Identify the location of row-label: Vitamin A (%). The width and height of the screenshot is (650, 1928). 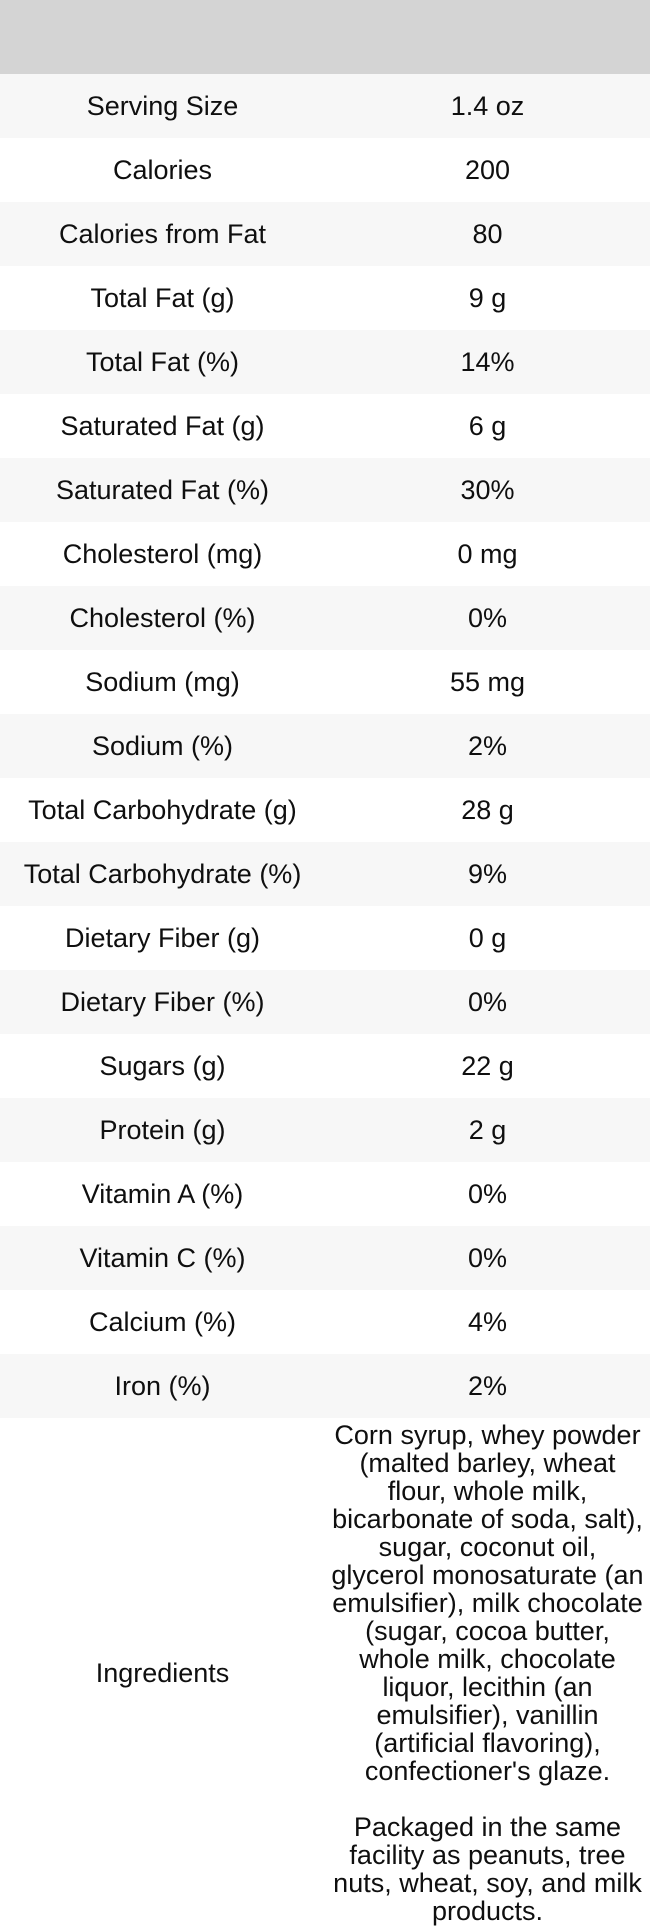
(162, 1193).